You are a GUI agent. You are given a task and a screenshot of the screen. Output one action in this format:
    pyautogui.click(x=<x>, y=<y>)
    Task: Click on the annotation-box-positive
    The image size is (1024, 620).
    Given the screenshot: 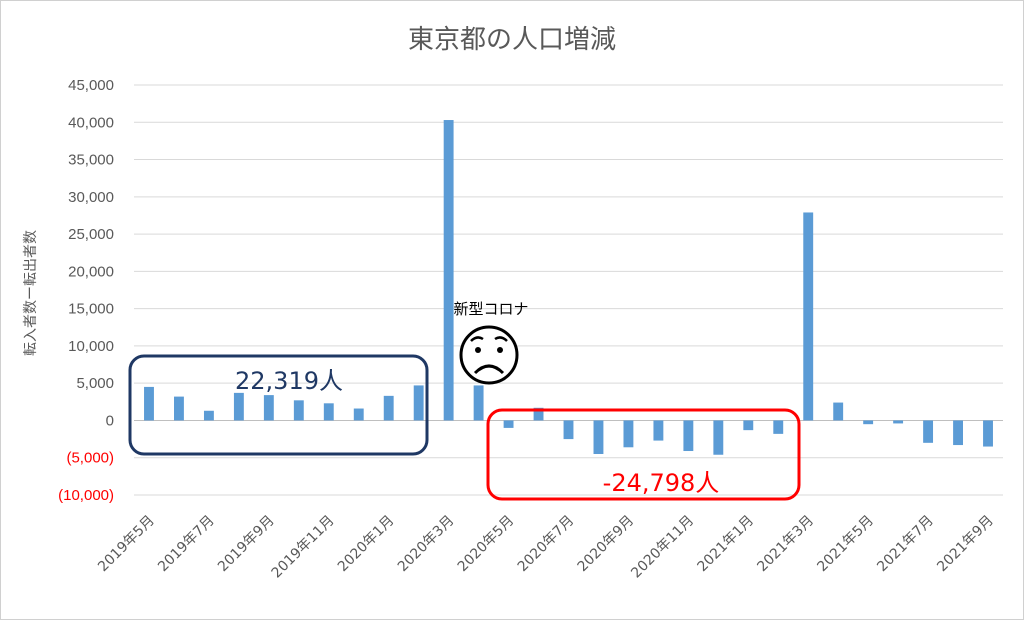 What is the action you would take?
    pyautogui.click(x=278, y=405)
    